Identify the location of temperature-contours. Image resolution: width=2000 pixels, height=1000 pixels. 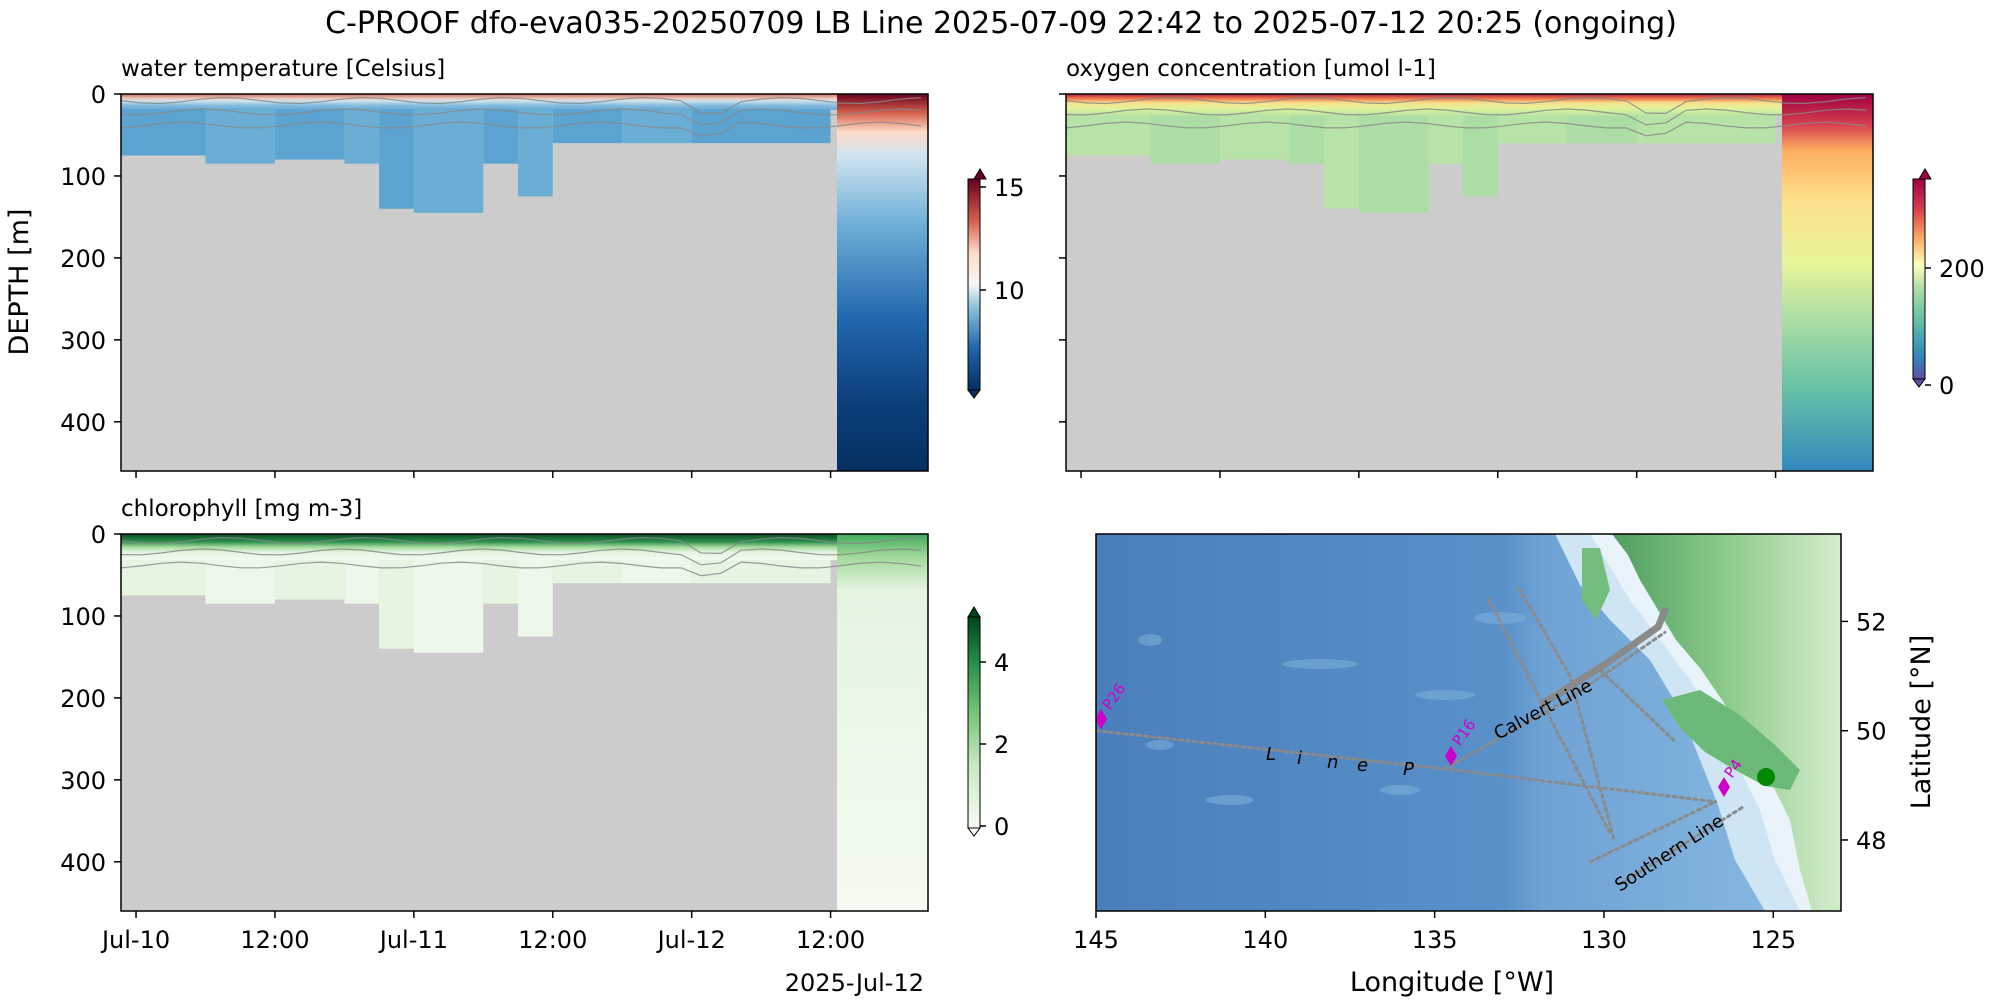
(521, 116).